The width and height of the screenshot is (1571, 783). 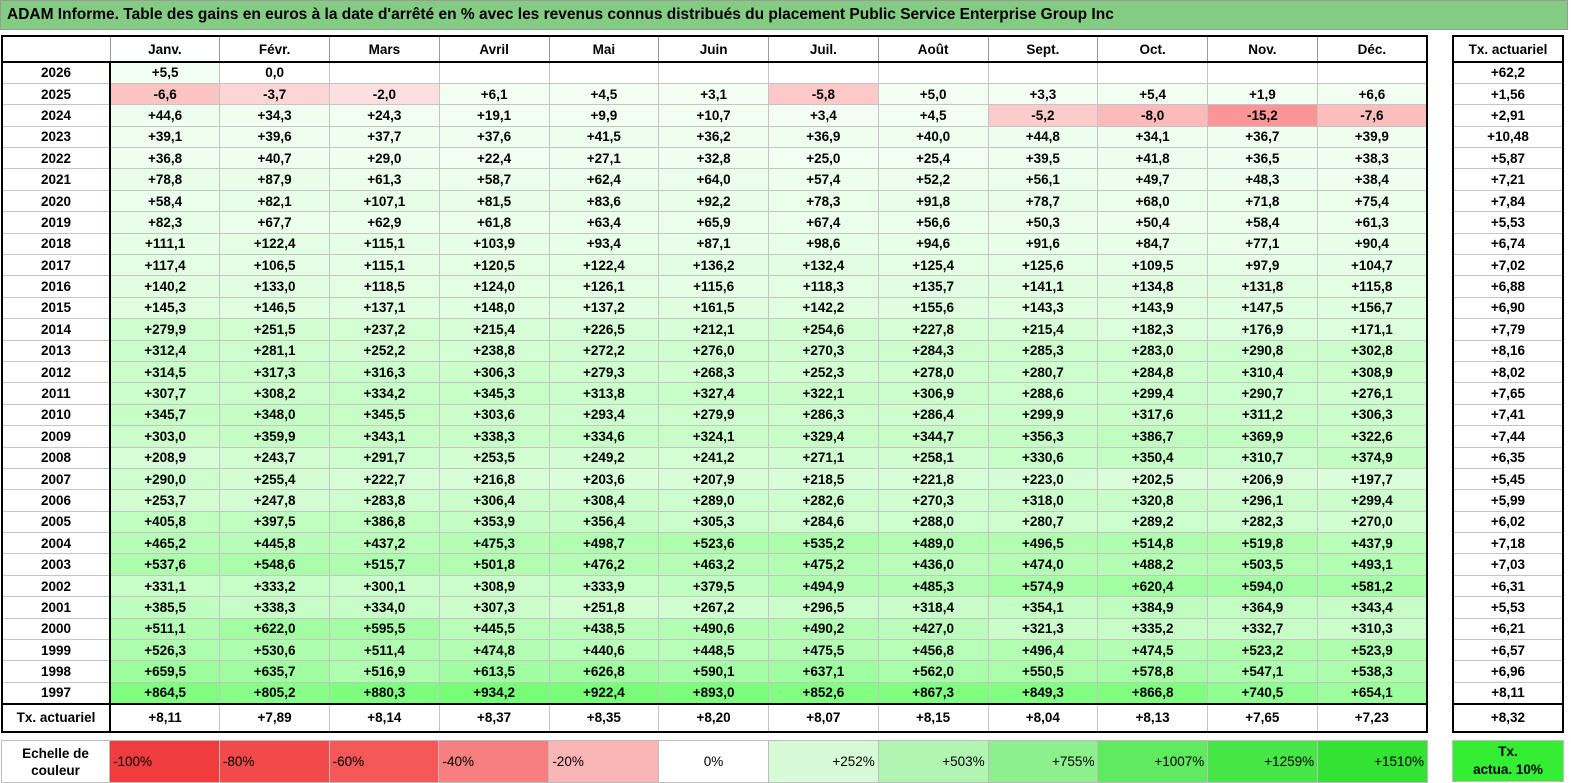 I want to click on gain-cell: +212,1, so click(x=713, y=329).